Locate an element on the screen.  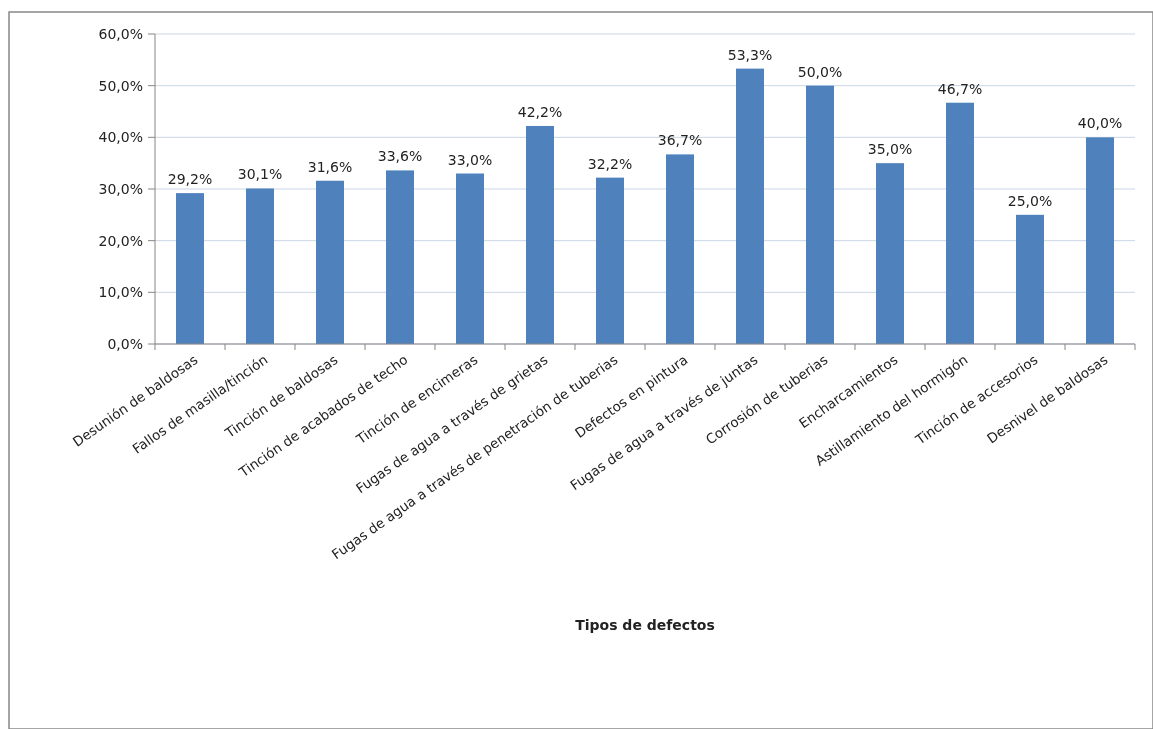
y-tick-label: 40,0% is located at coordinates (120, 137).